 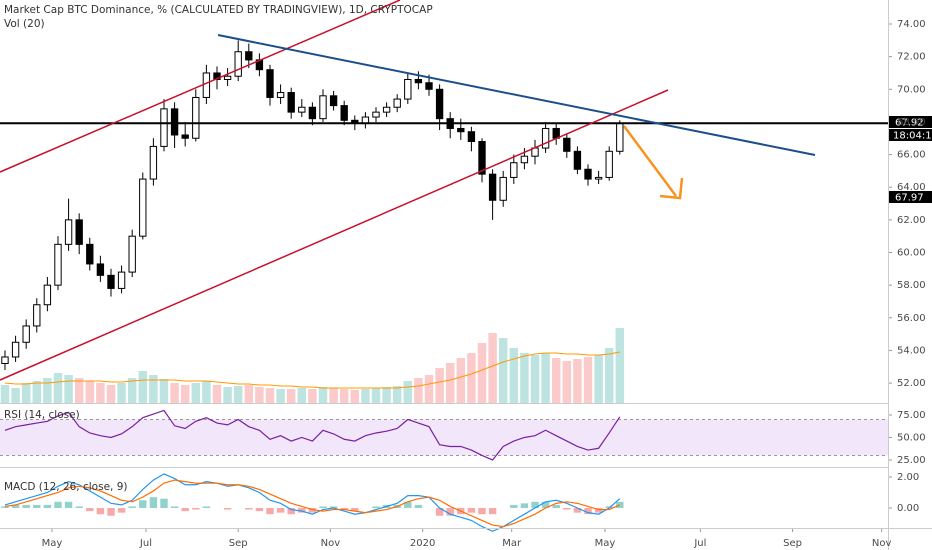 I want to click on y-tick-label: 64.00, so click(x=911, y=187).